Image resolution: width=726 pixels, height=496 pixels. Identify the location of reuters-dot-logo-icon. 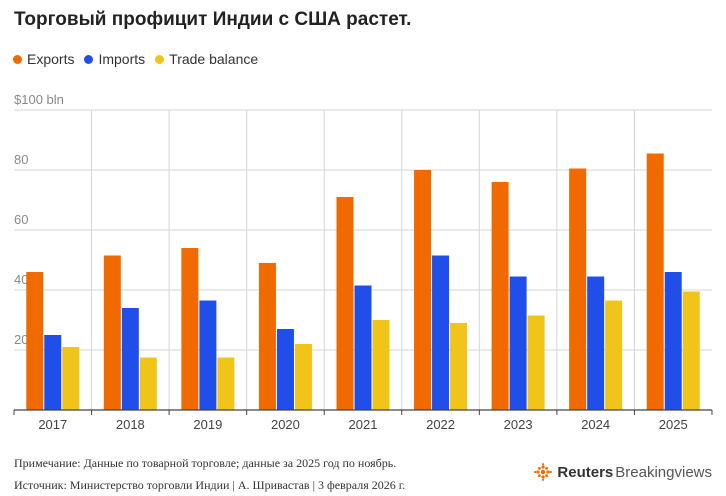
(543, 472).